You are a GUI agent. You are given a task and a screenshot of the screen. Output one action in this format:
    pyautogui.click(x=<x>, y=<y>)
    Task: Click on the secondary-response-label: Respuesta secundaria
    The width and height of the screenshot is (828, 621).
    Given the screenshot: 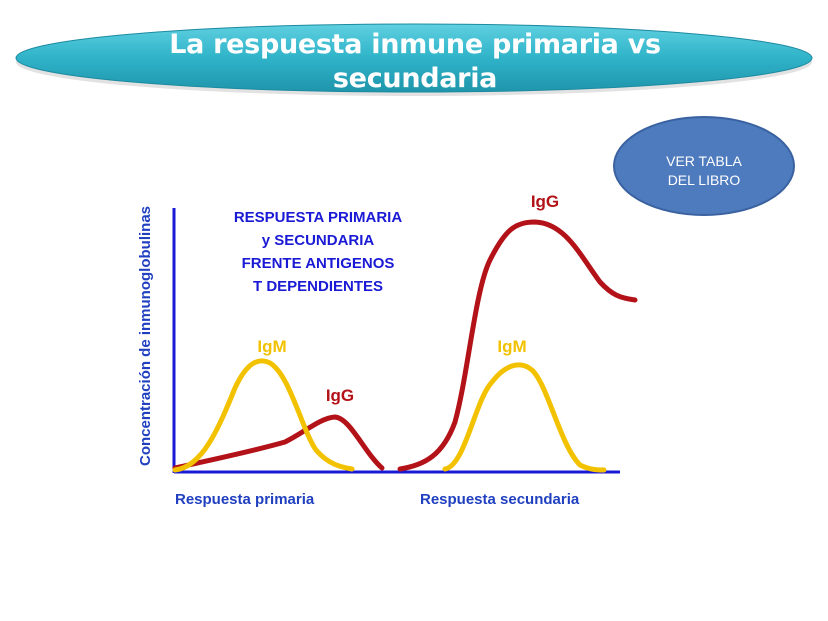 What is the action you would take?
    pyautogui.click(x=500, y=499)
    